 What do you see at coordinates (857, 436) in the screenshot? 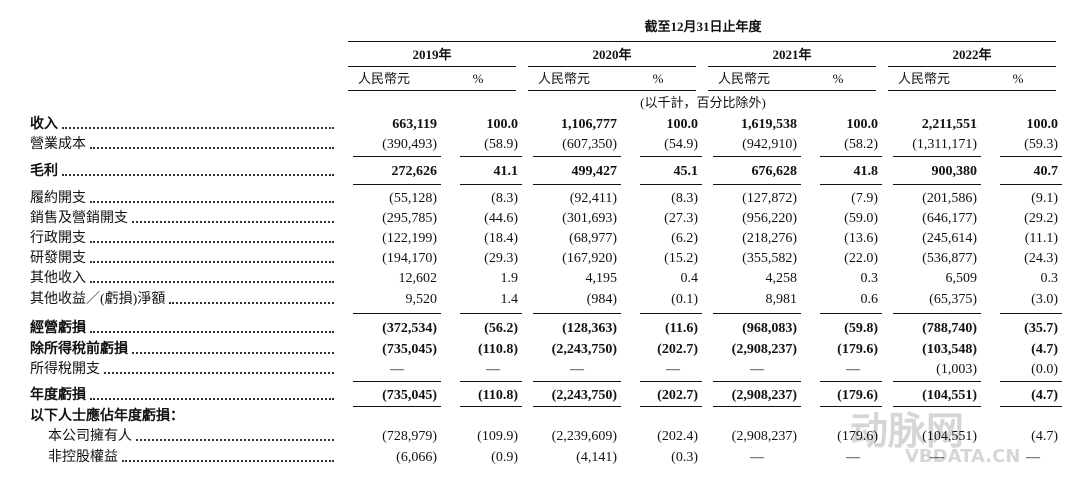
I see `cell: (179.6)` at bounding box center [857, 436].